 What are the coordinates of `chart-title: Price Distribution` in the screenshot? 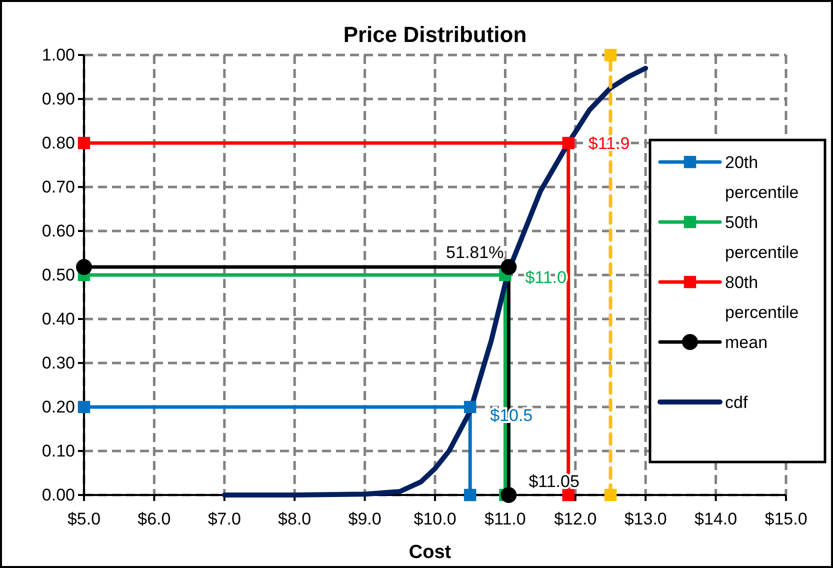 It's located at (435, 34).